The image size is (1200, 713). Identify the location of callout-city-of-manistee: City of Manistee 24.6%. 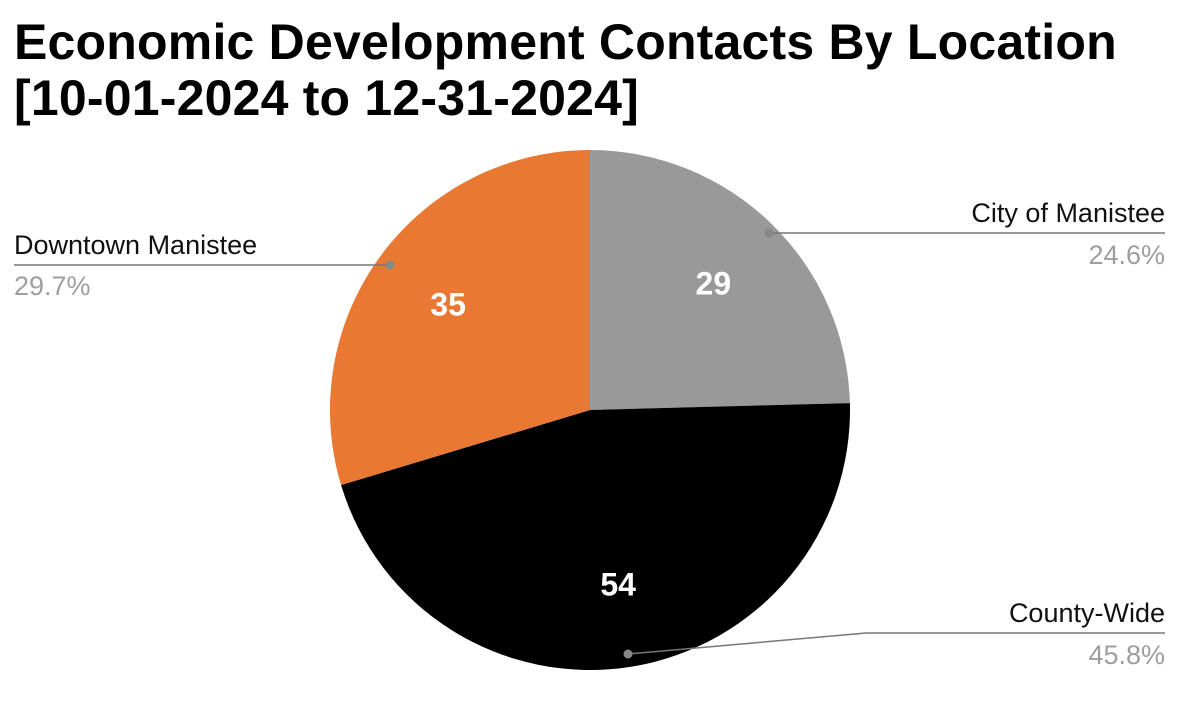
(964, 234).